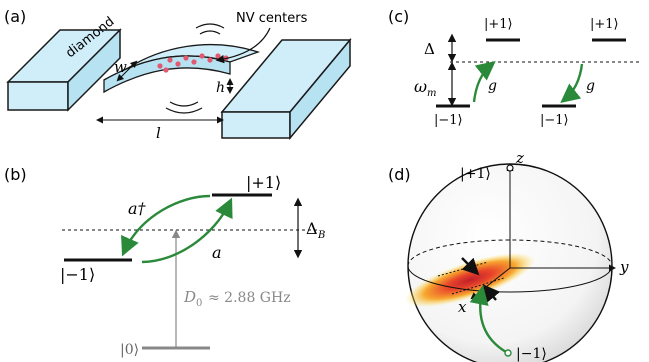  Describe the element at coordinates (189, 297) in the screenshot. I see `d0-symbol: D` at that location.